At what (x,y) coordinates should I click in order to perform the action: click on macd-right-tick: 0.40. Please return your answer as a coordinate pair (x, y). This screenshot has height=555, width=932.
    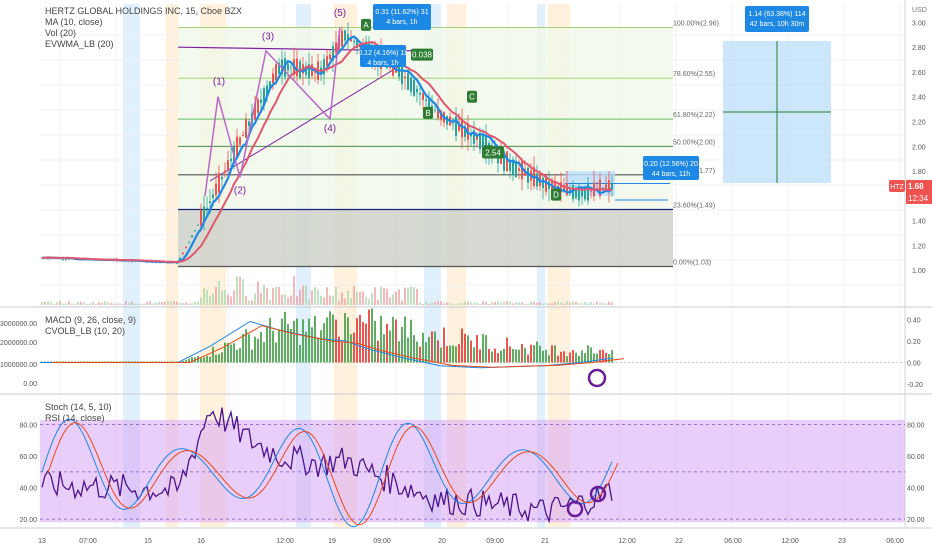
    Looking at the image, I should click on (914, 320).